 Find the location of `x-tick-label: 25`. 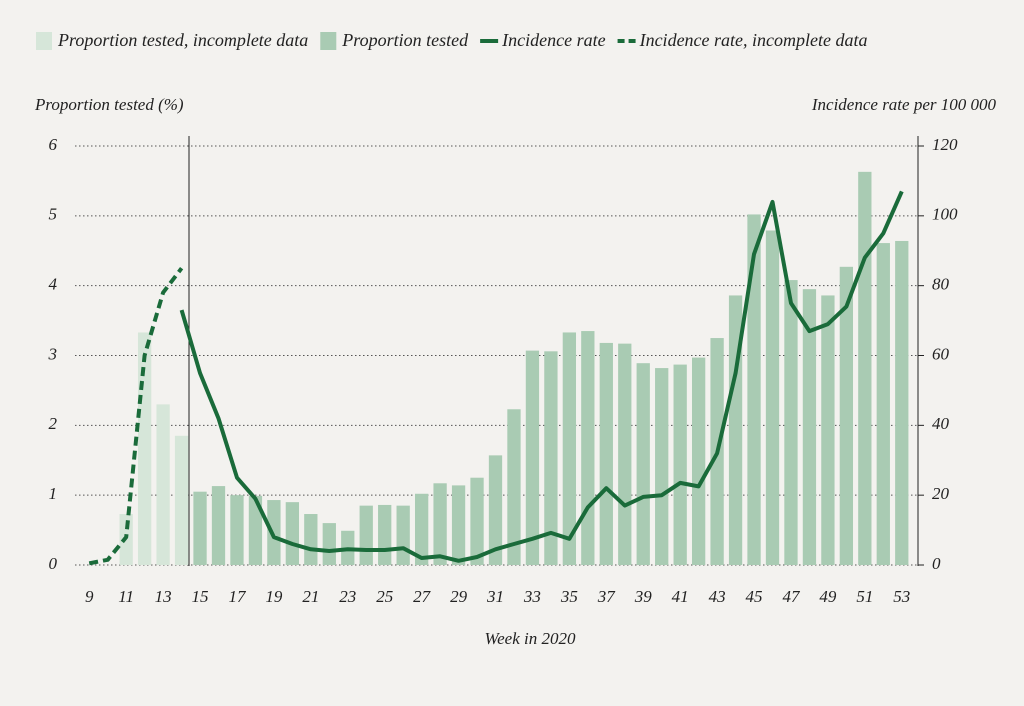

x-tick-label: 25 is located at coordinates (384, 596).